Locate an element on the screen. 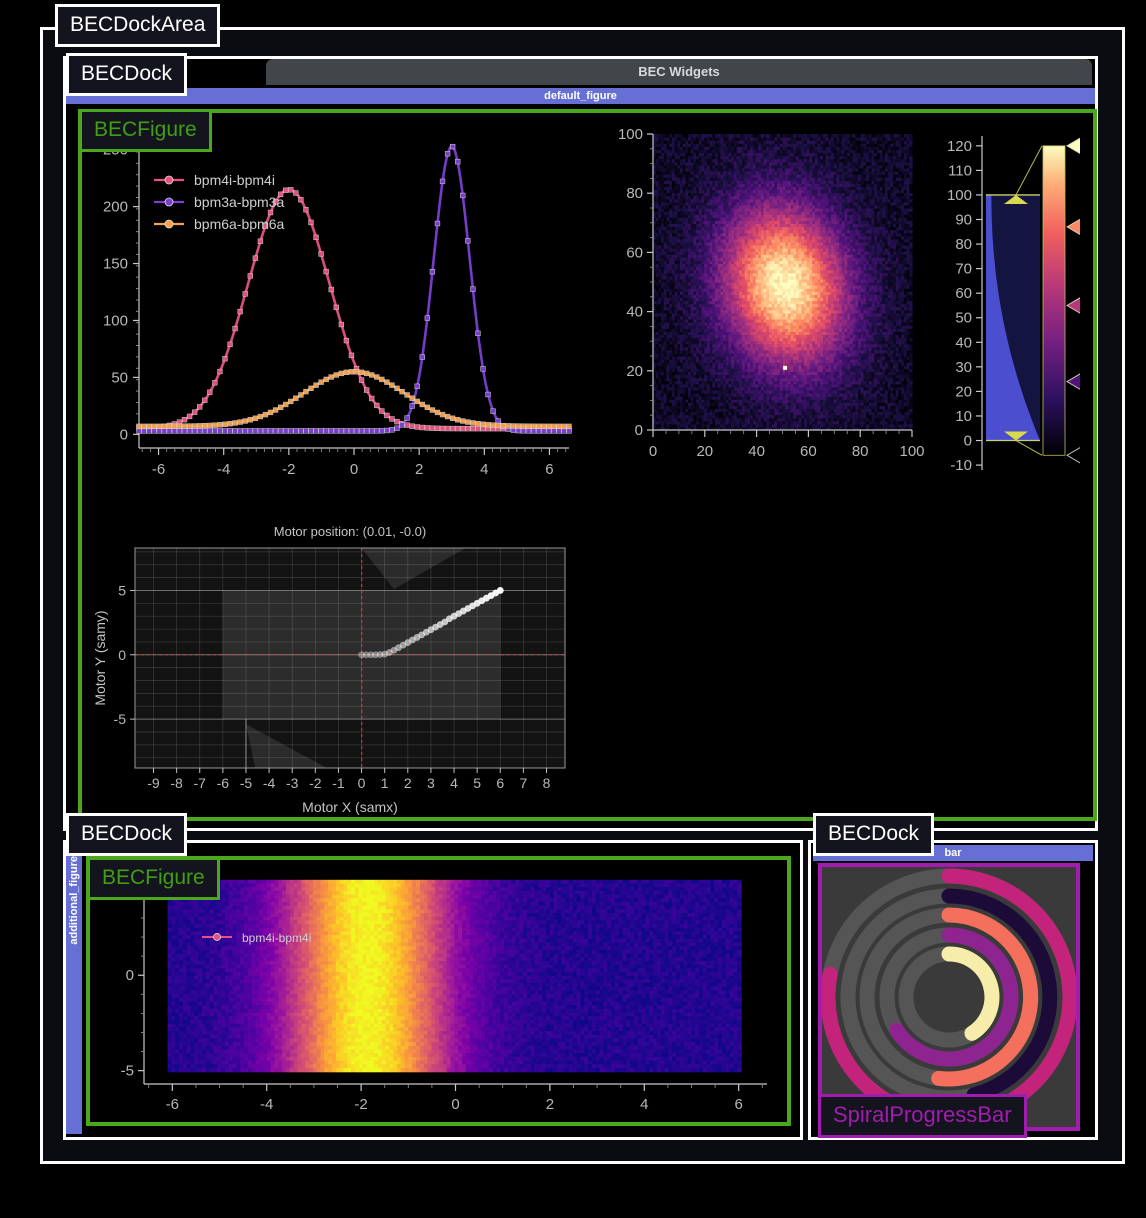  additional-figure-legend: bpm4i-bpm4i is located at coordinates (256, 938).